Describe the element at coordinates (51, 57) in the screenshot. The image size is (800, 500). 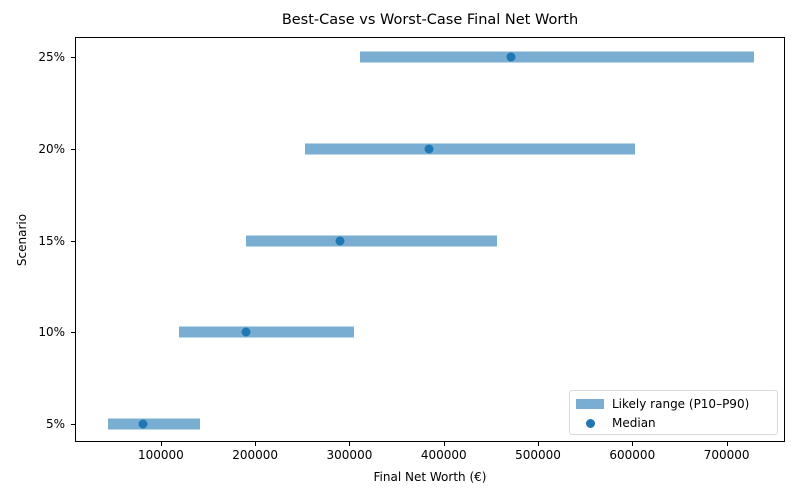
I see `y-tick-label: 25%` at that location.